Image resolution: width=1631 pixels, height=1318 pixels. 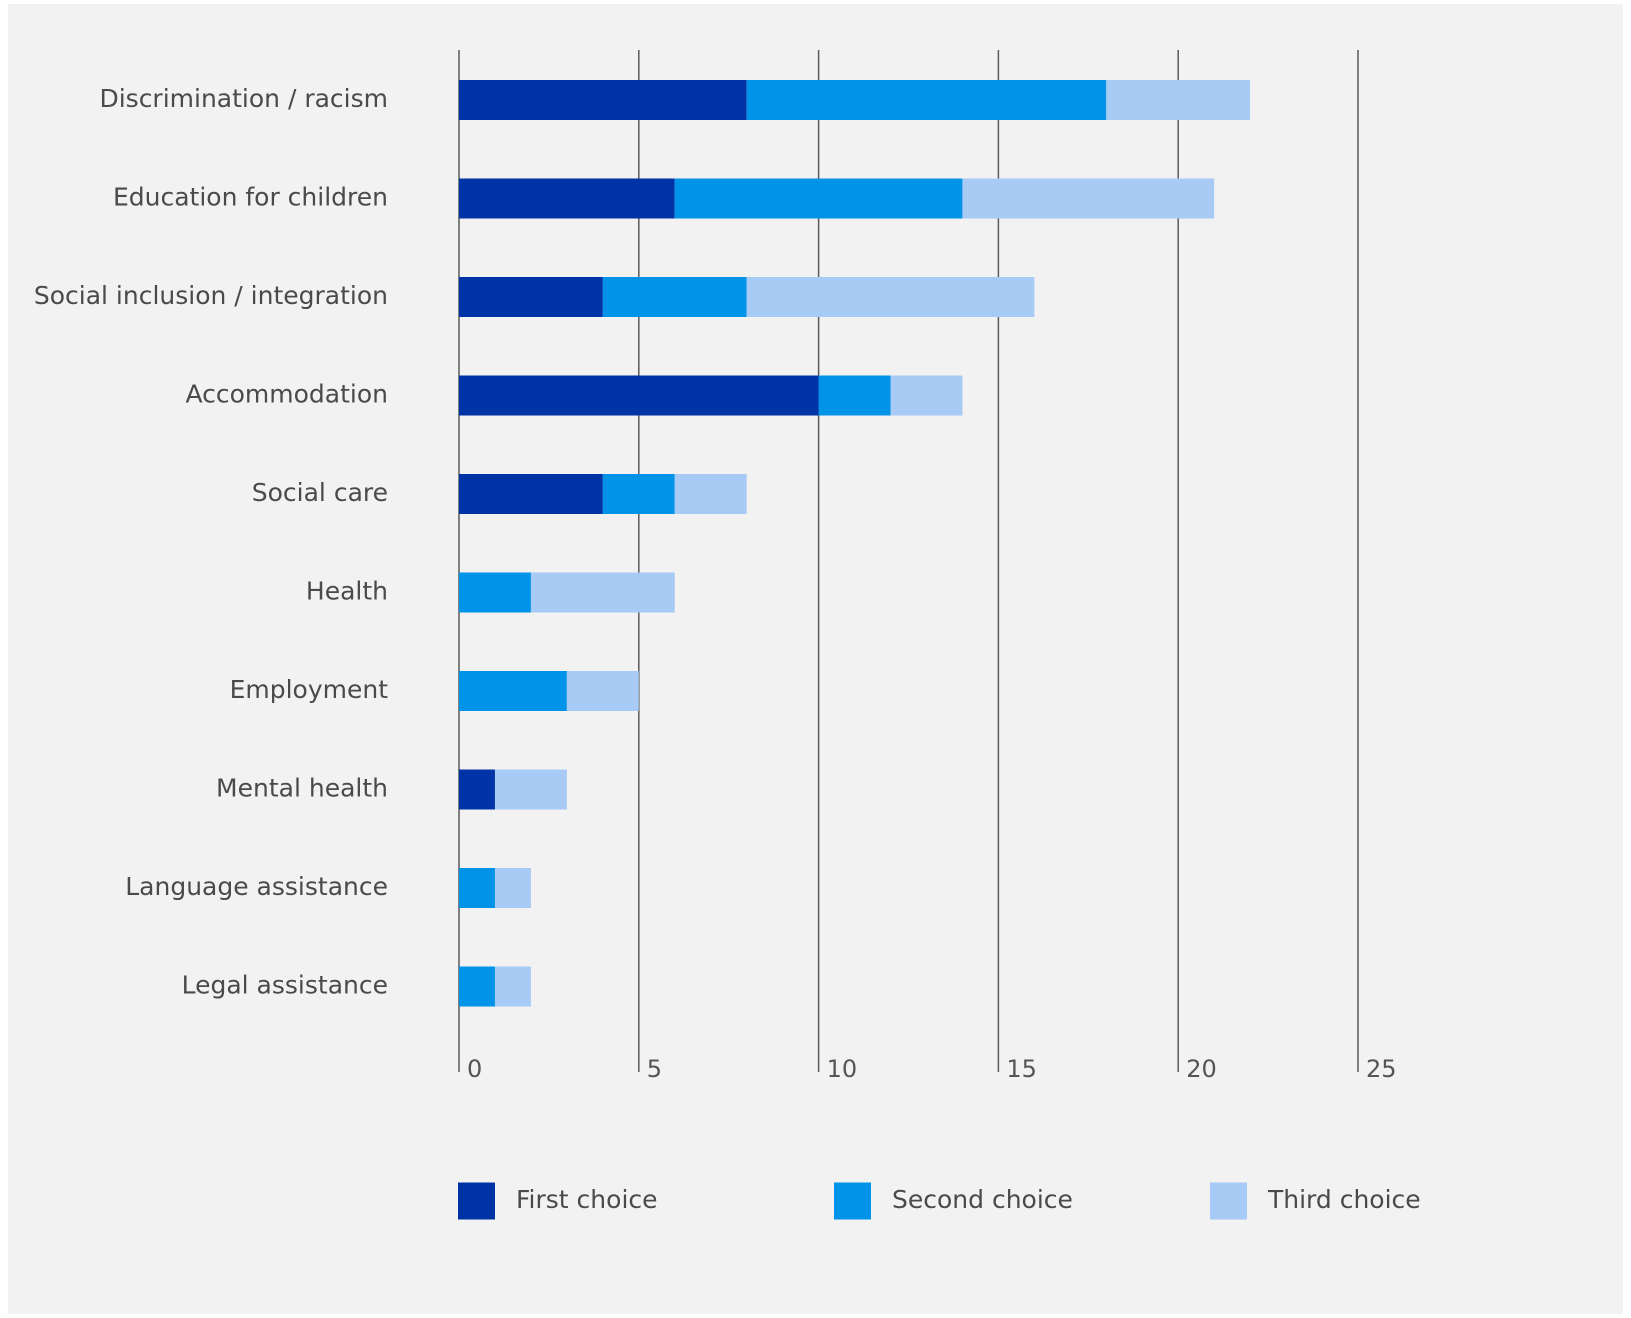 What do you see at coordinates (309, 689) in the screenshot?
I see `category-label: Employment` at bounding box center [309, 689].